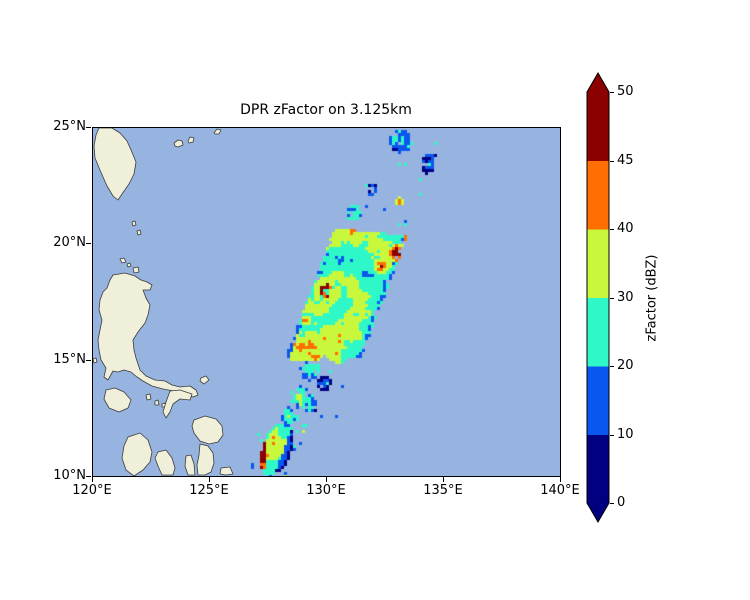 The width and height of the screenshot is (750, 600). I want to click on y-axis-tick-label: 10°N, so click(69, 475).